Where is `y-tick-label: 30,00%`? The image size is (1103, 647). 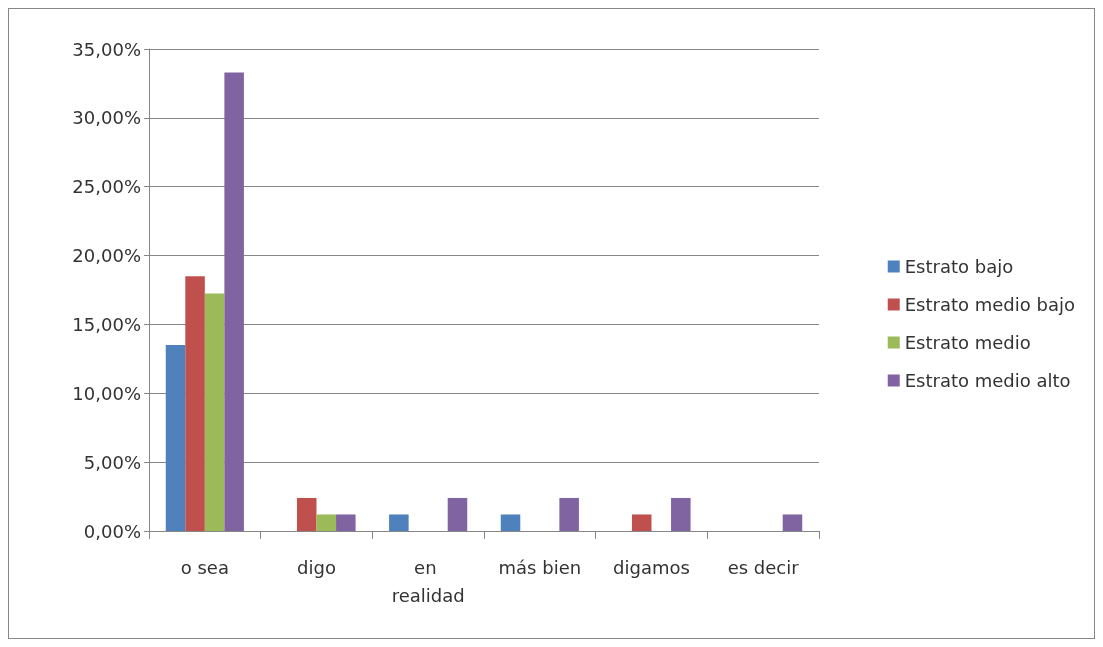 y-tick-label: 30,00% is located at coordinates (106, 118).